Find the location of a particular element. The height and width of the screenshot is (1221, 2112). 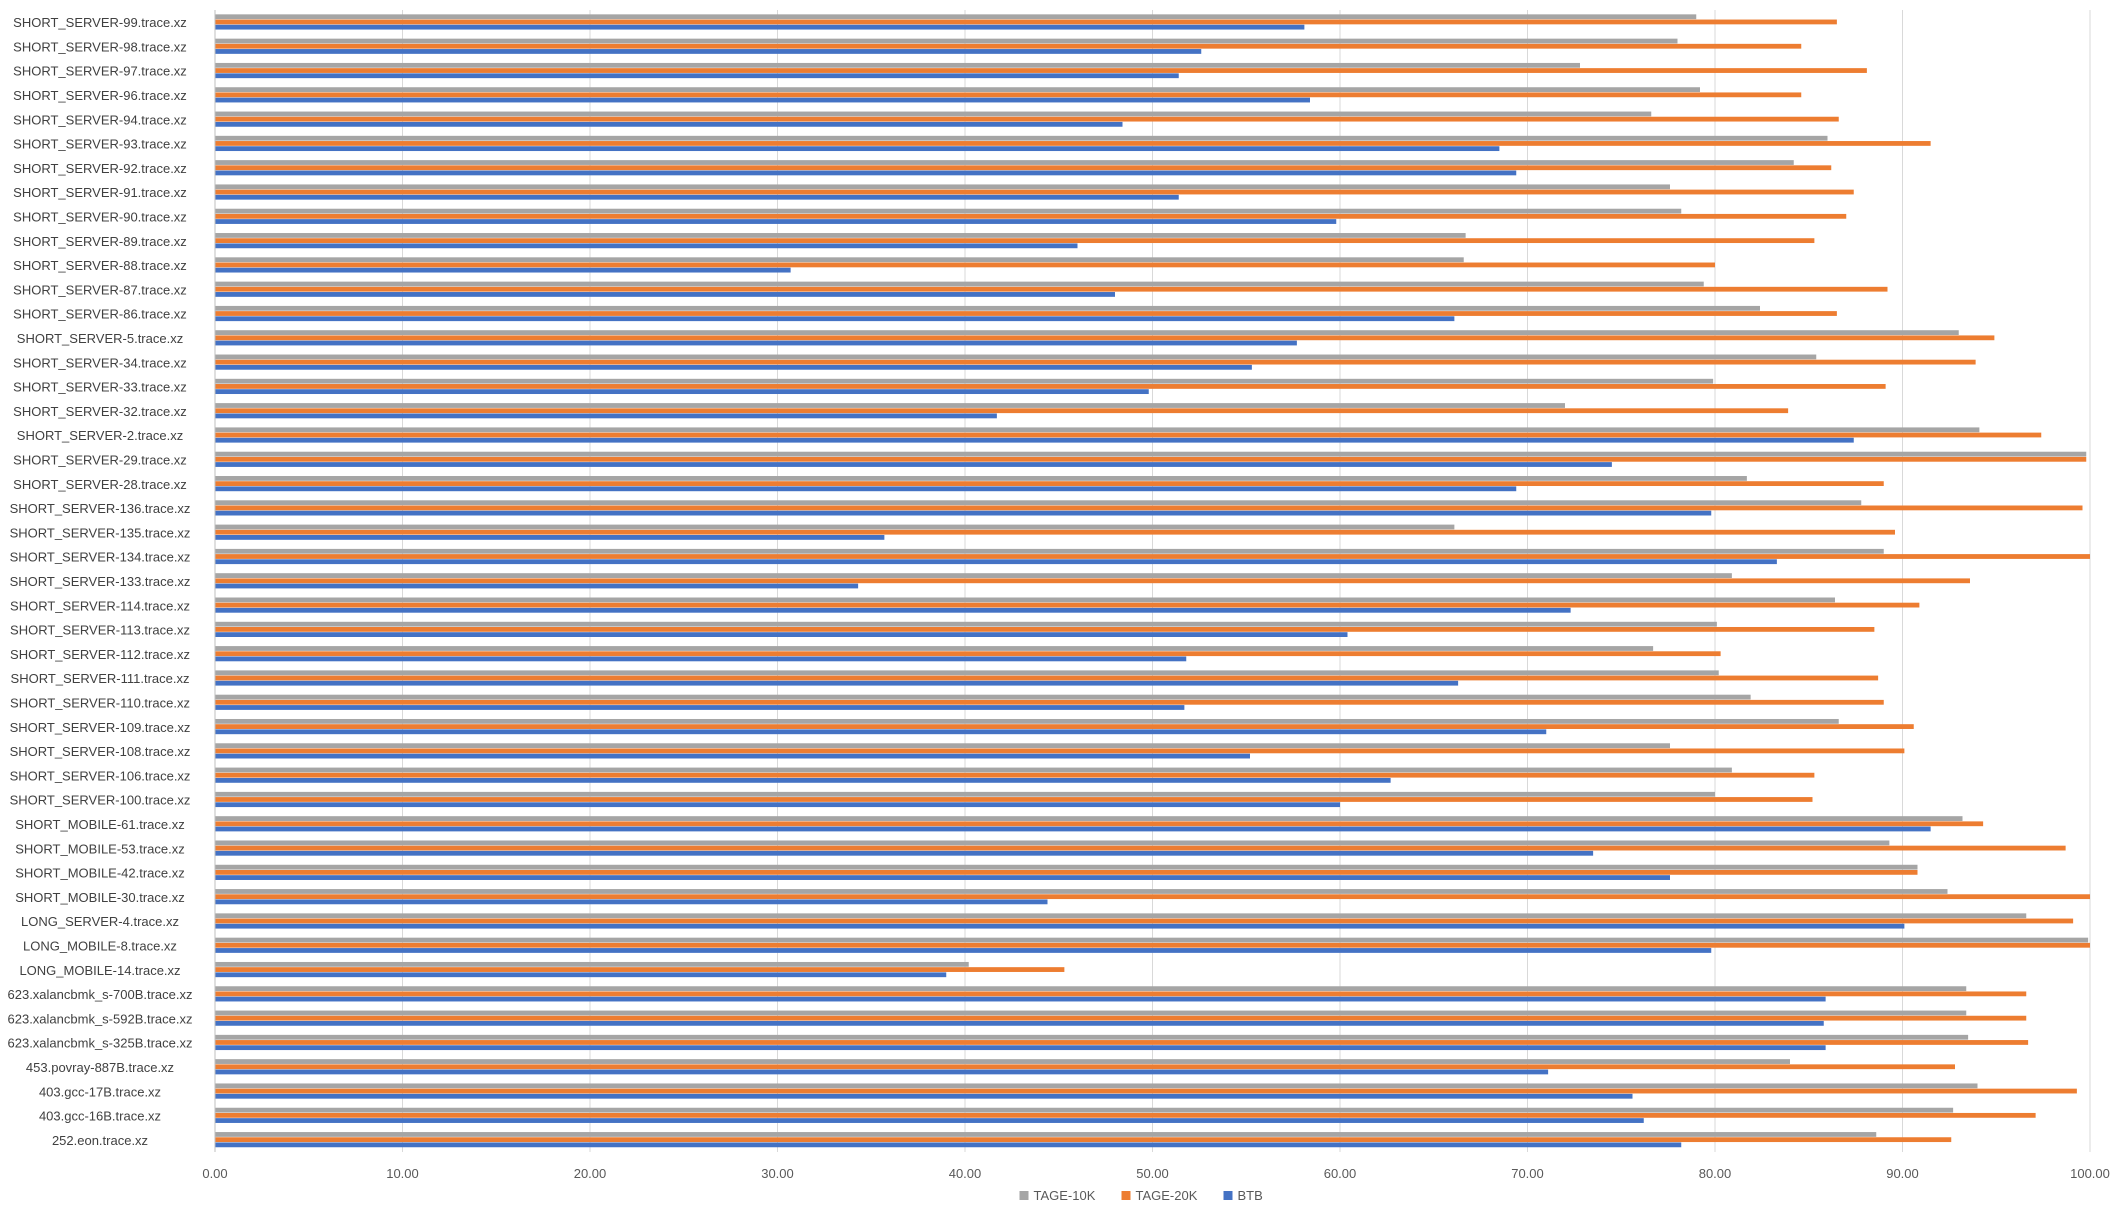

category-label: 623.xalancbmk_s-592B.trace.xz is located at coordinates (100, 1018).